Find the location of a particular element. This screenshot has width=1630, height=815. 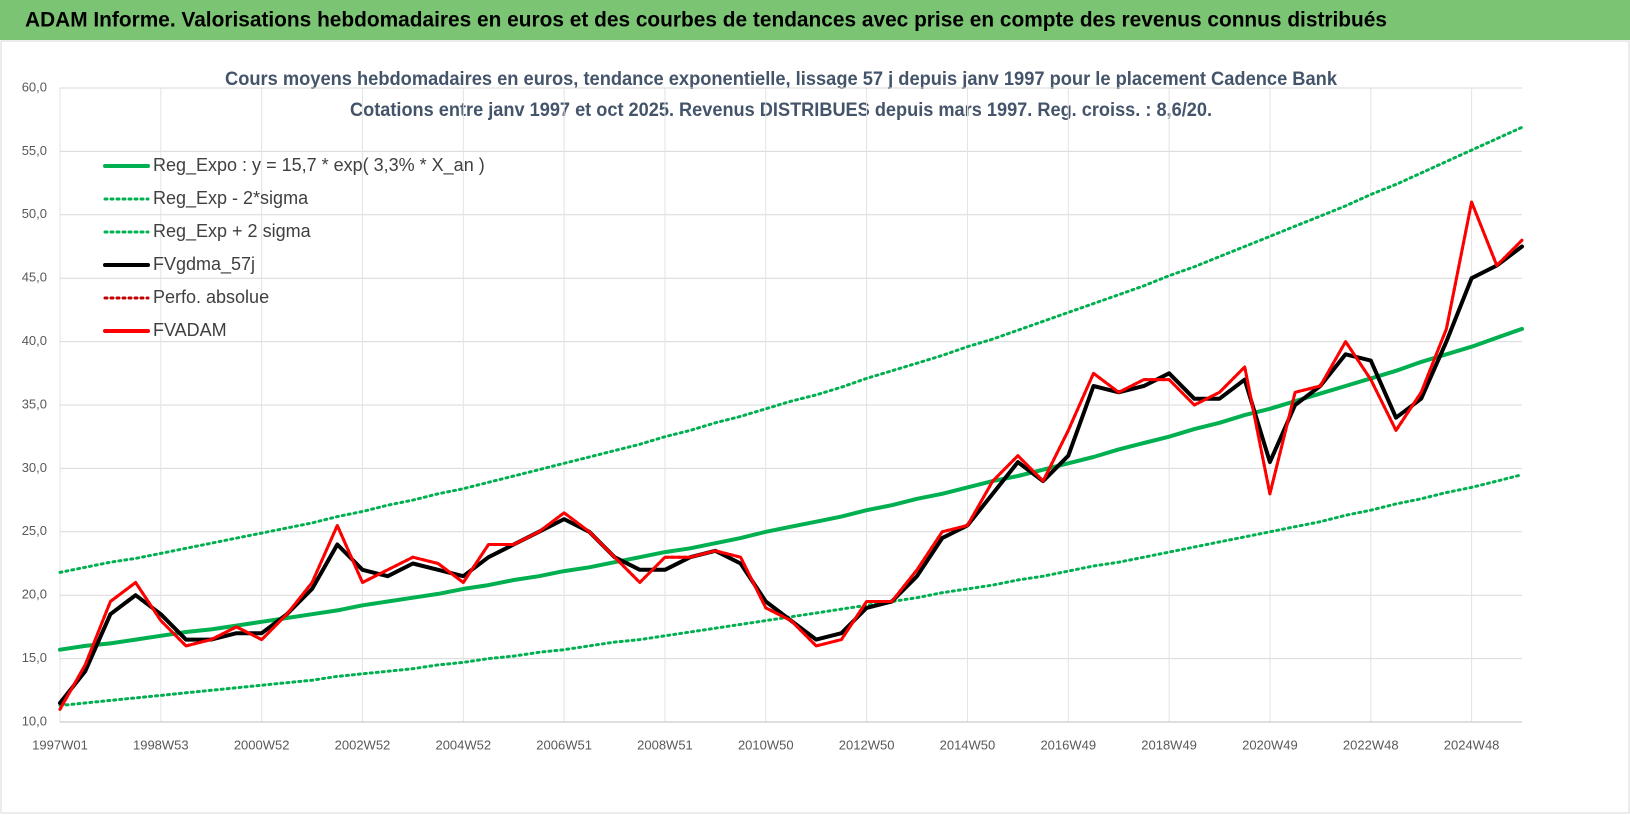

y-tick-label: 40,0 is located at coordinates (34, 340).